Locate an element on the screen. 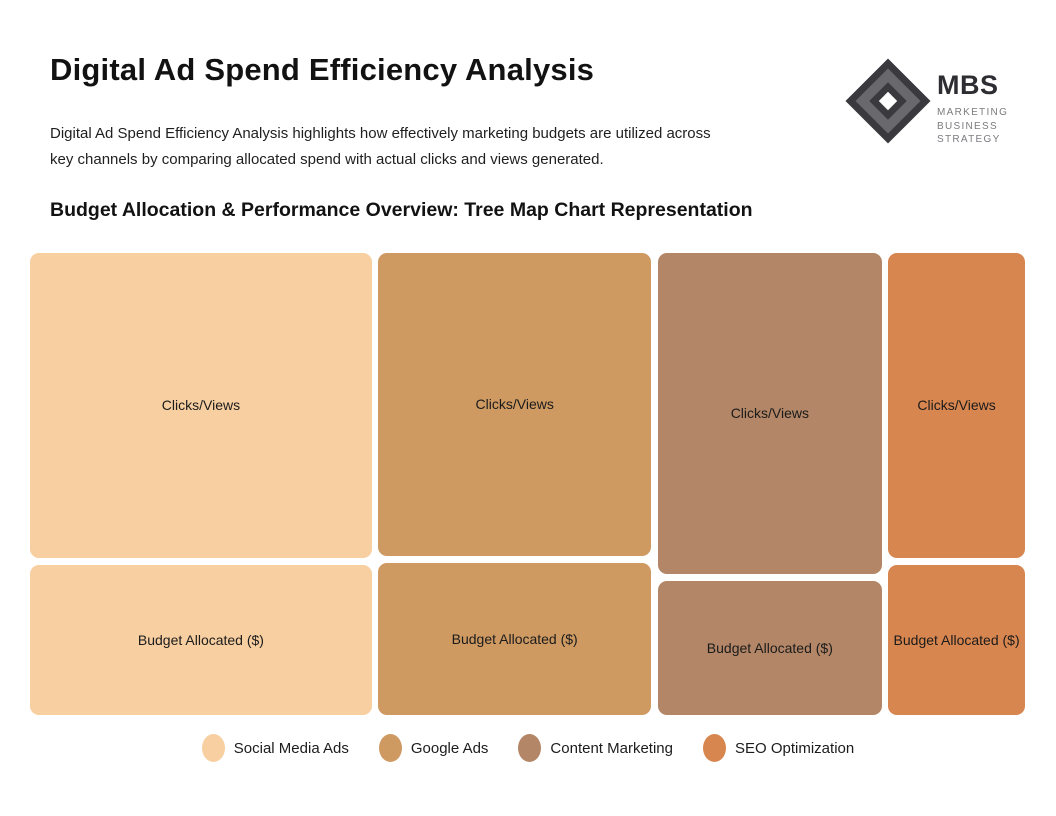  legend-label: Social Media Ads is located at coordinates (291, 748).